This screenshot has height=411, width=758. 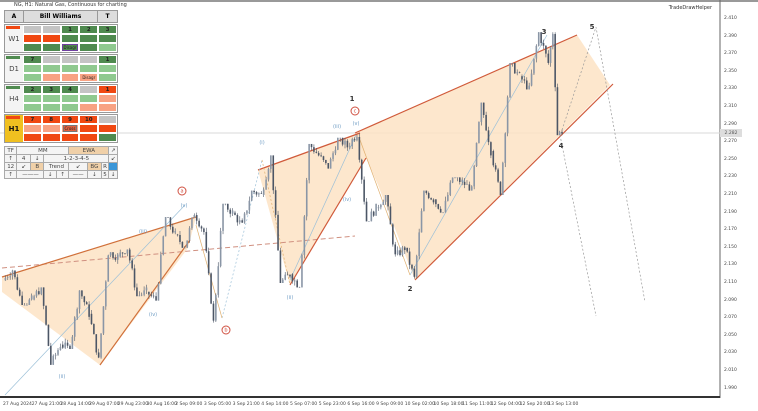 I want to click on color-swatch, so click(x=113, y=166).